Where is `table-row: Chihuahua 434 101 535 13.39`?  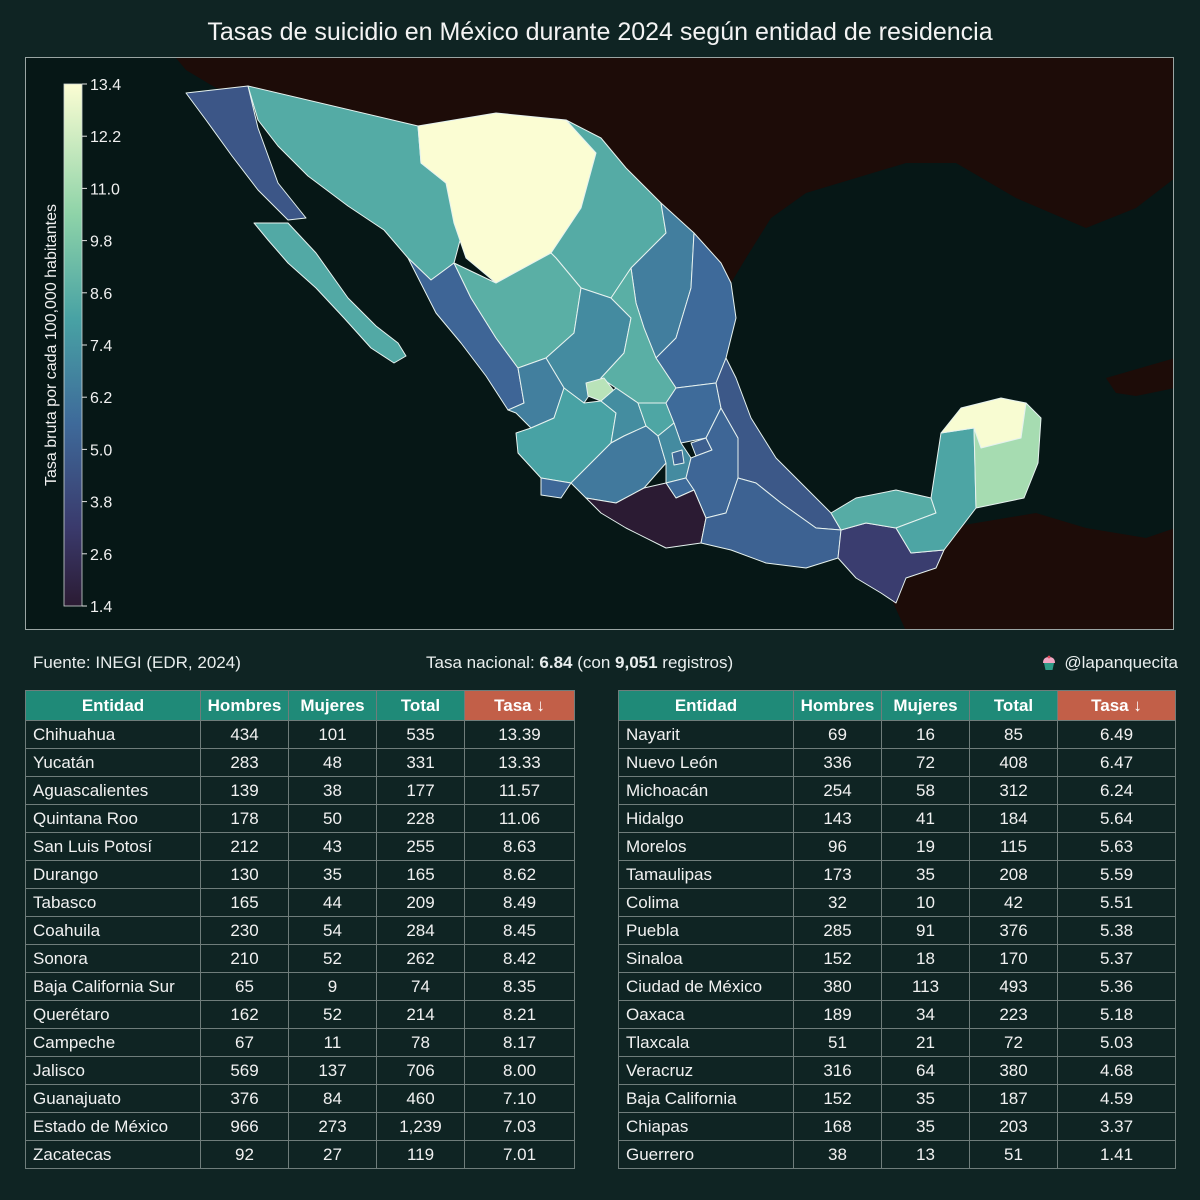
table-row: Chihuahua 434 101 535 13.39 is located at coordinates (300, 734).